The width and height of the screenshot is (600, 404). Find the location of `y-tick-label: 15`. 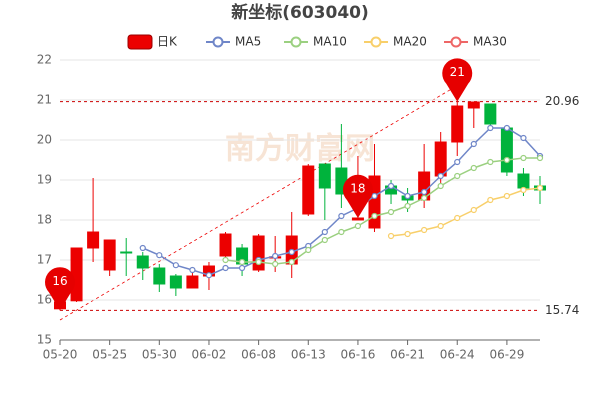

y-tick-label: 15 is located at coordinates (44, 340).